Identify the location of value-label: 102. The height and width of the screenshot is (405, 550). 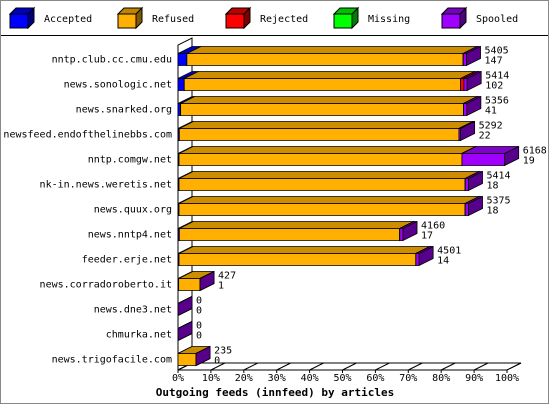
(494, 86).